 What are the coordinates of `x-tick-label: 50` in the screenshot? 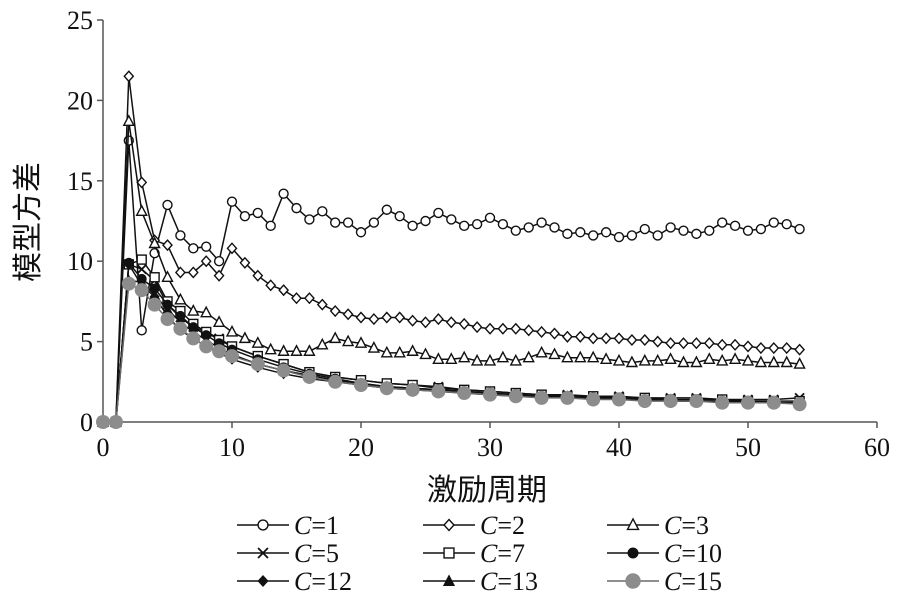 It's located at (748, 447).